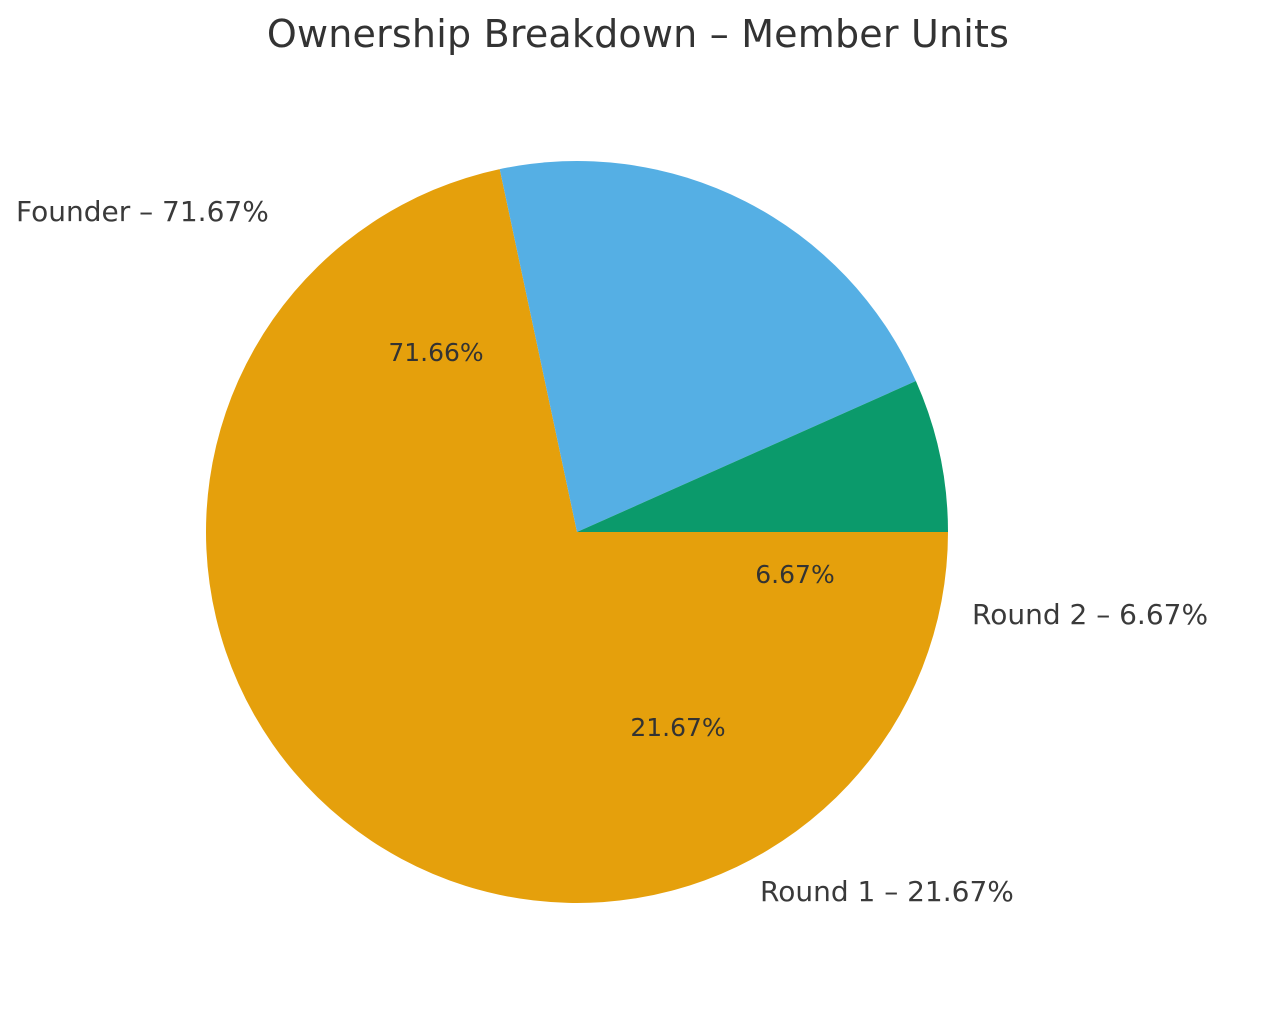 This screenshot has width=1276, height=1014. I want to click on wedge-percent-label-round-2: 6.67%, so click(794, 574).